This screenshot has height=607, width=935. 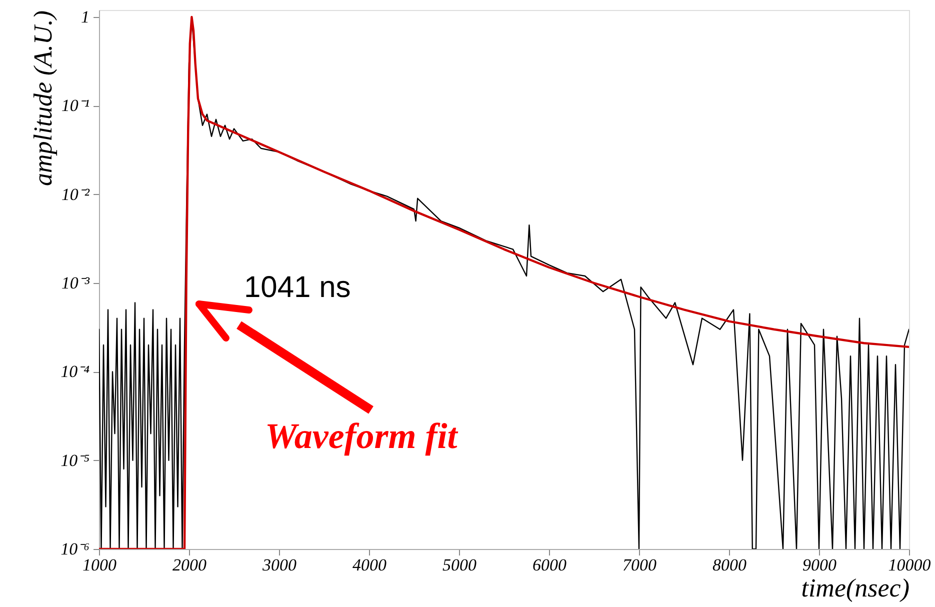 I want to click on x-tick-label: 7000, so click(x=639, y=565).